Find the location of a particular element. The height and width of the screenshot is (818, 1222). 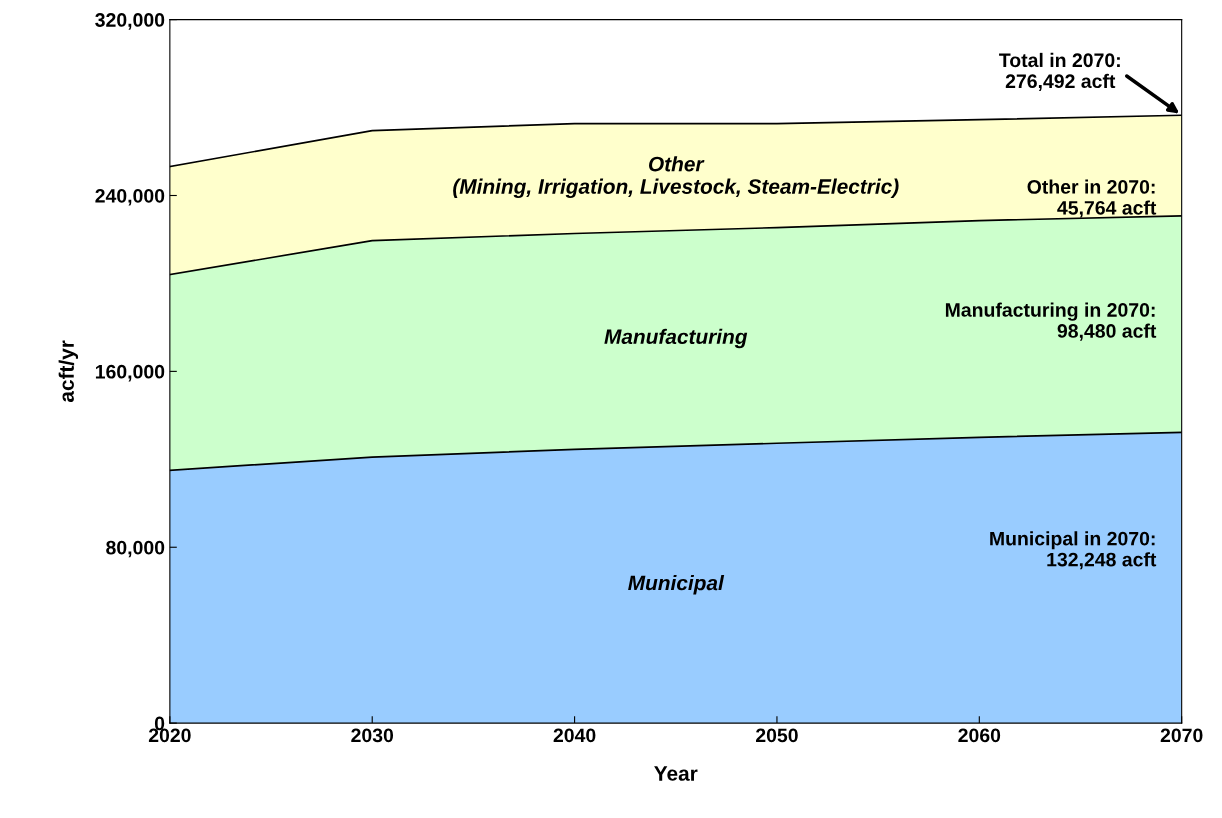

series-label: Manufacturing is located at coordinates (676, 338).